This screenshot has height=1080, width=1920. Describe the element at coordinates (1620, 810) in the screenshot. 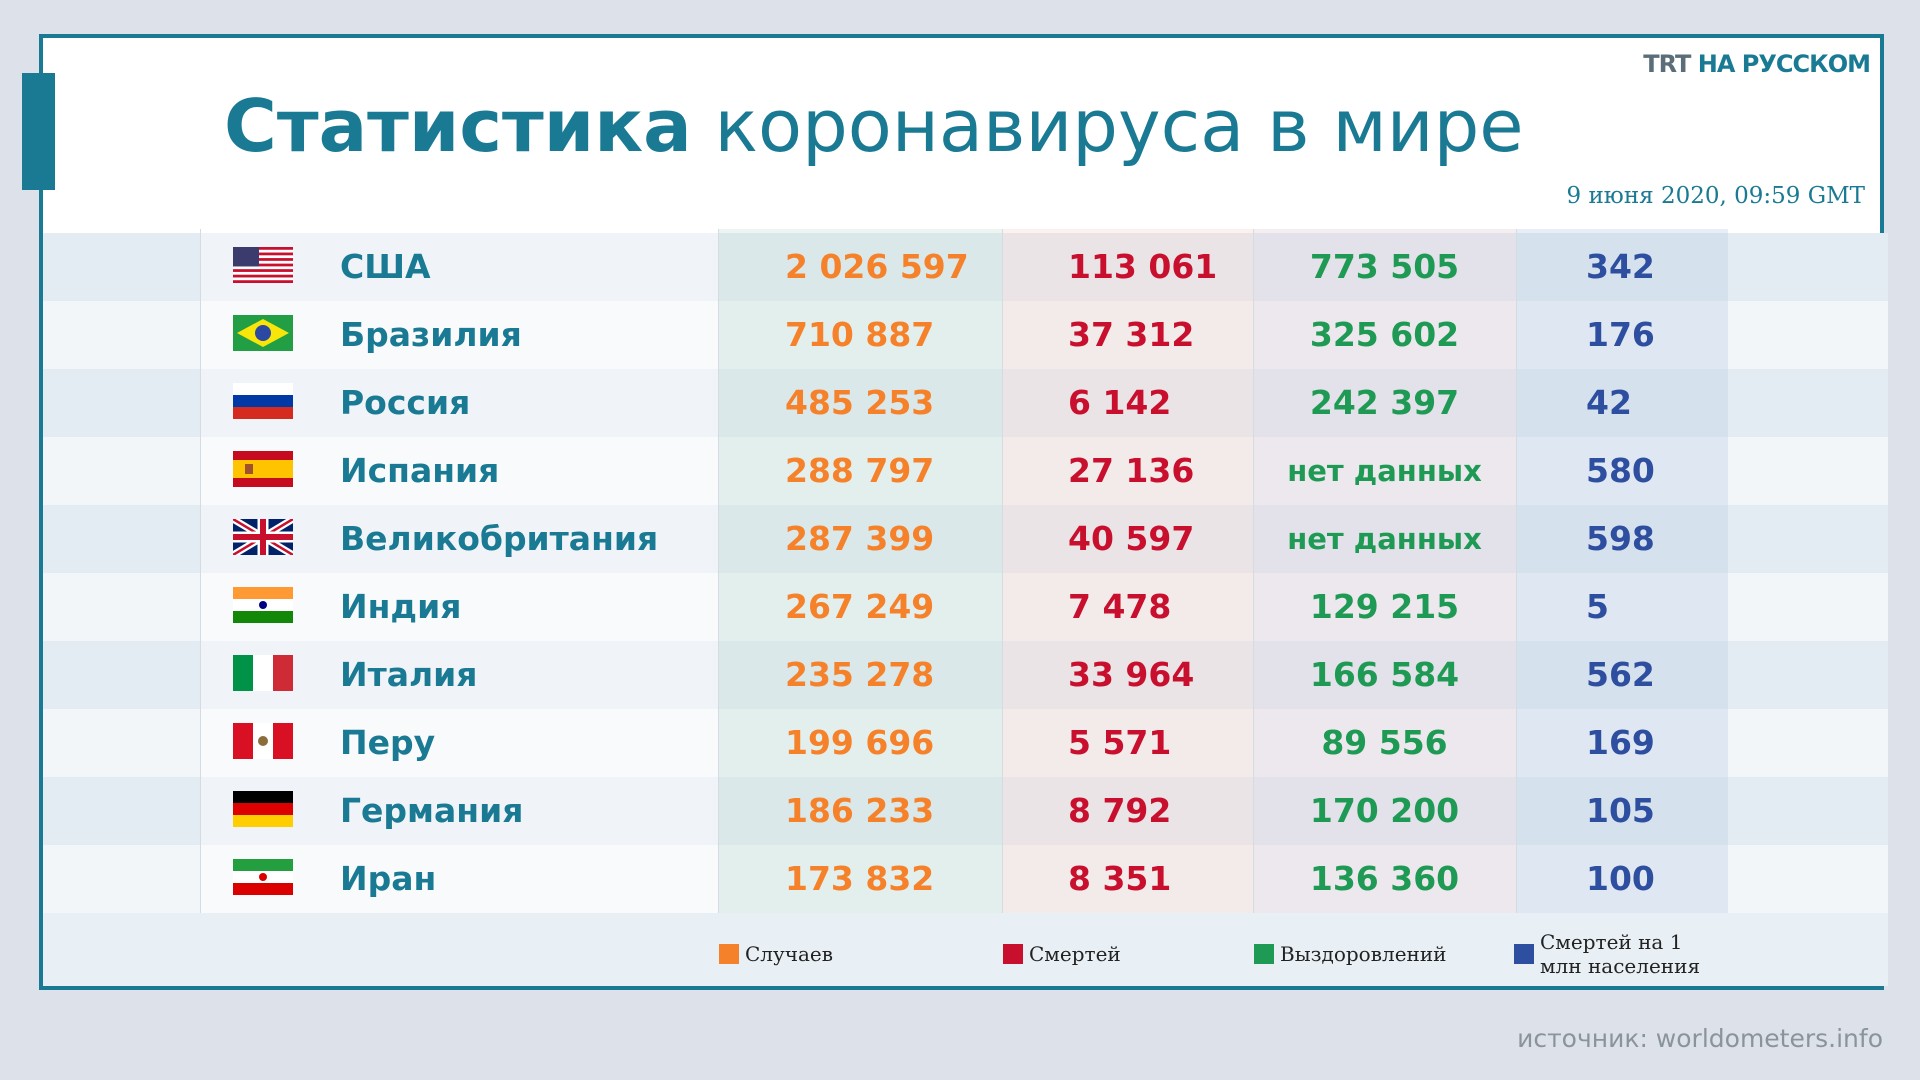

I see `value-cell: 105` at that location.